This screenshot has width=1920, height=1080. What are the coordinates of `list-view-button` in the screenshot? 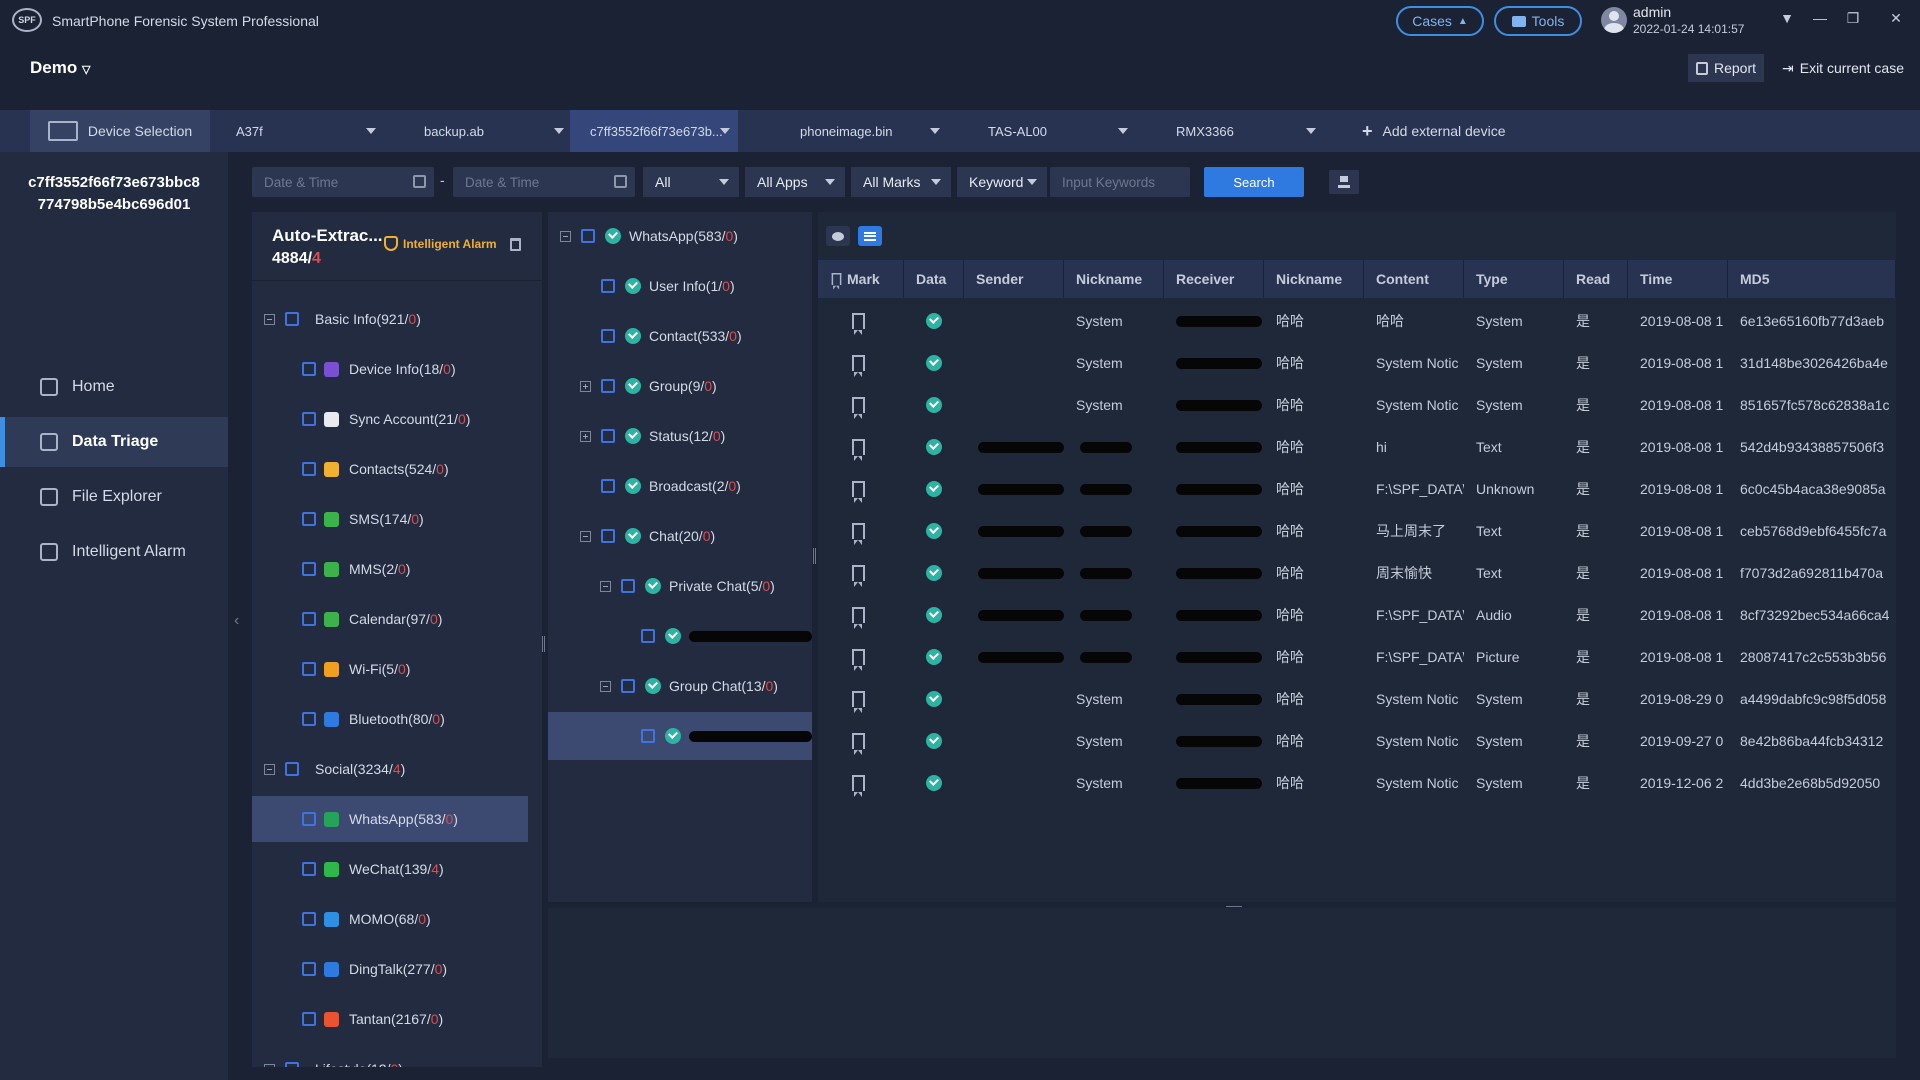 It's located at (870, 236).